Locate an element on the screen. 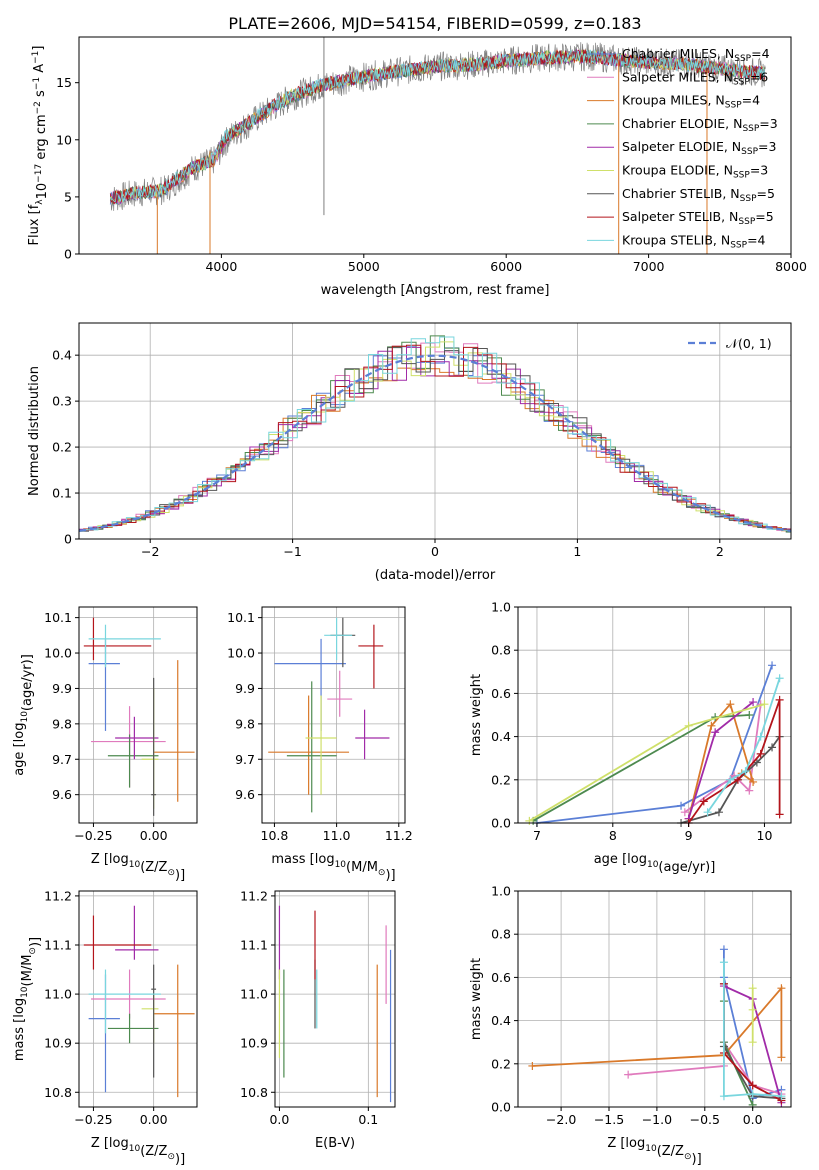  x-tick-label: 7000 is located at coordinates (649, 266).